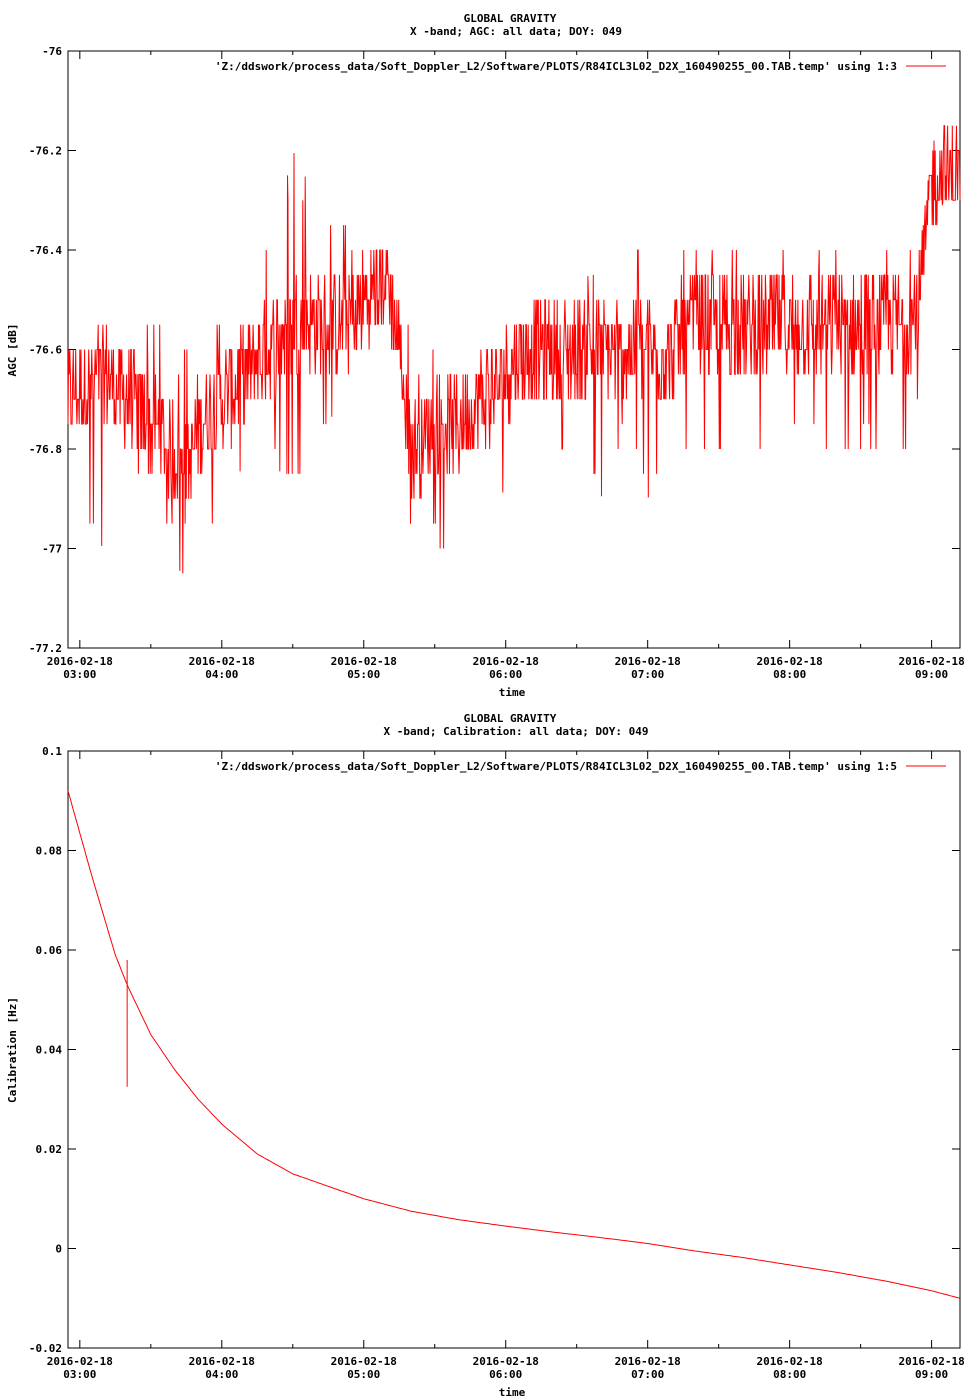  I want to click on y-tick-label: 0, so click(58, 1249).